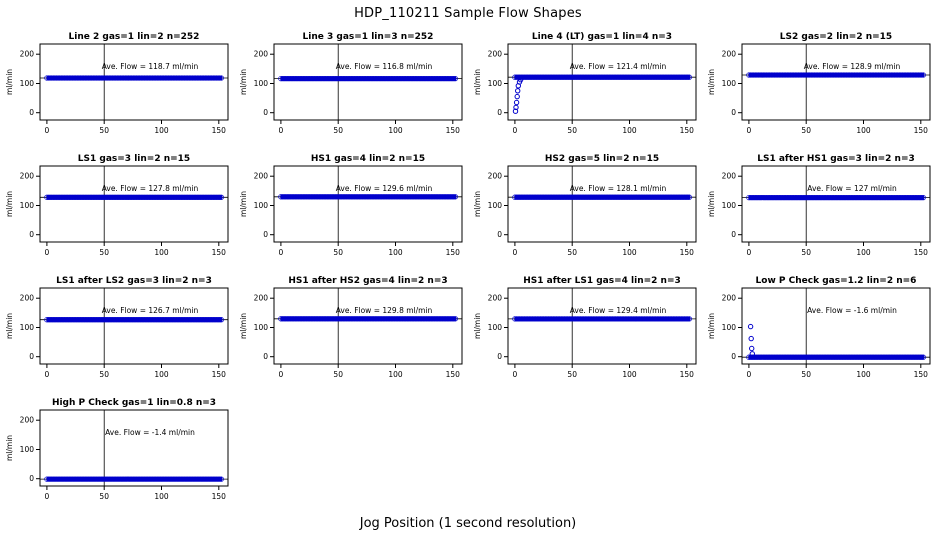 This screenshot has height=540, width=936. What do you see at coordinates (852, 188) in the screenshot?
I see `panel-annotation: Ave. Flow = 127 ml/min` at bounding box center [852, 188].